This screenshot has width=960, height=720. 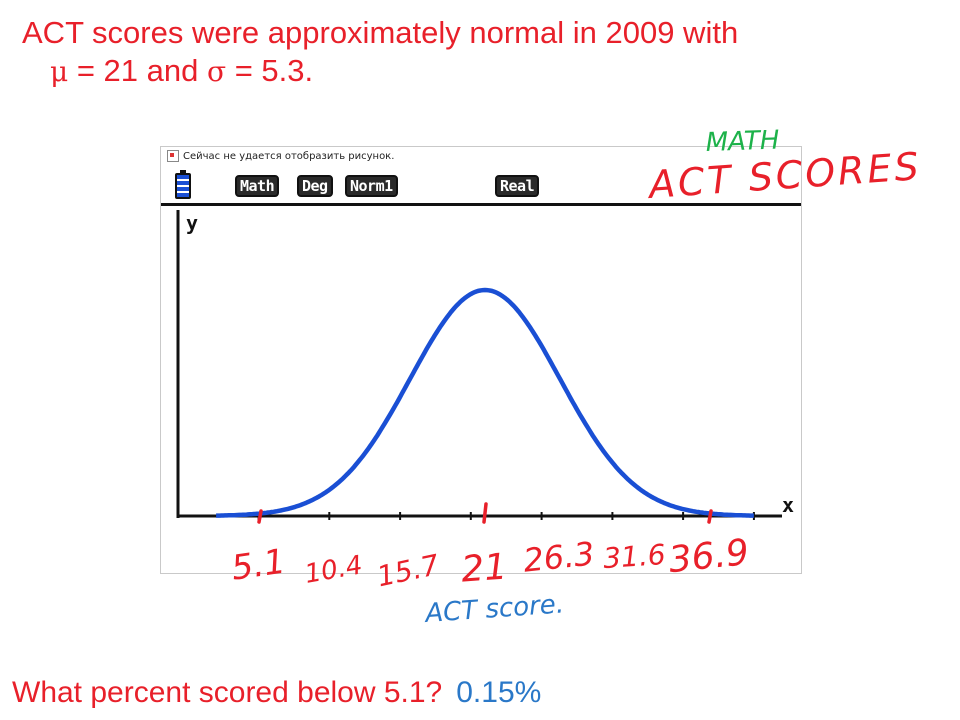 I want to click on axis-caption: ACT score., so click(x=493, y=609).